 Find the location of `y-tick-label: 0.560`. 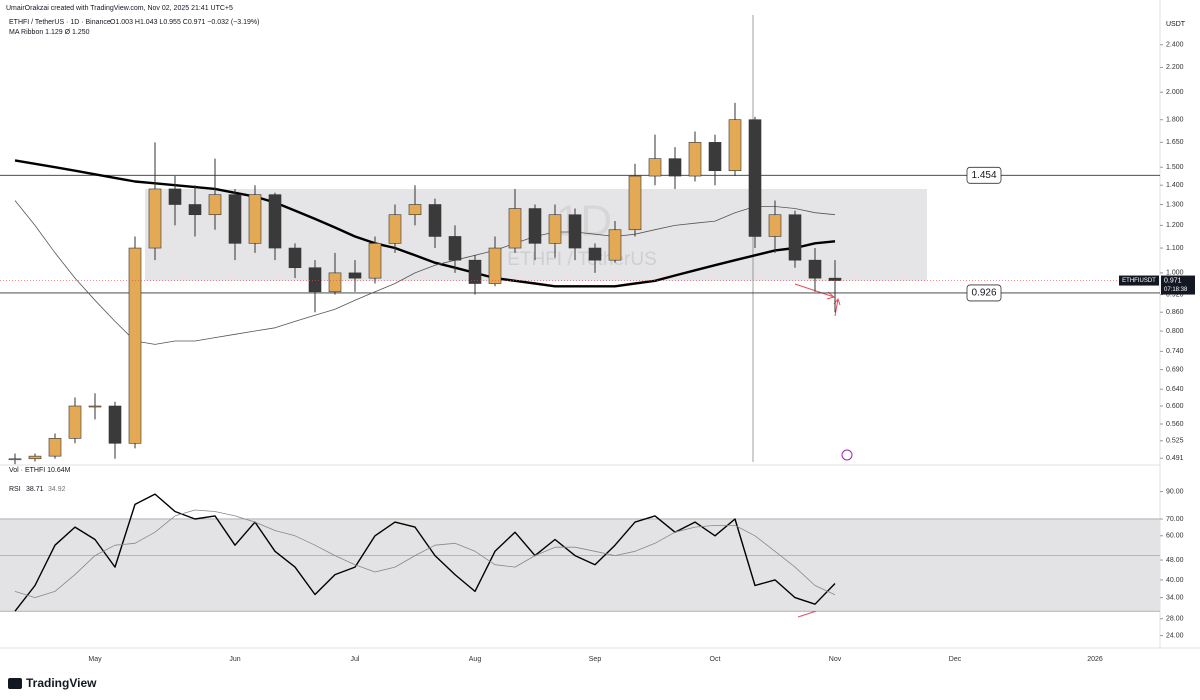

y-tick-label: 0.560 is located at coordinates (1175, 424).